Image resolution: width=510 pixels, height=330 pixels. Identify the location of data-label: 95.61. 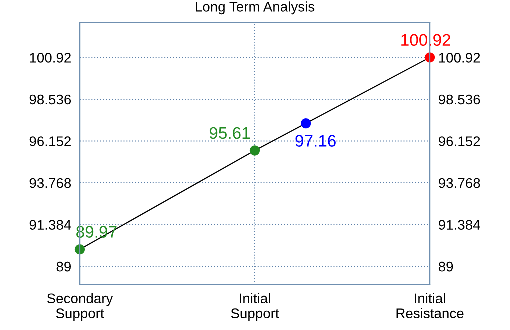
(230, 133).